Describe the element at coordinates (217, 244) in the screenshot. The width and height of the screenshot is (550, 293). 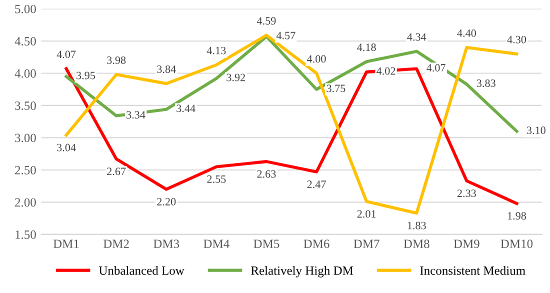
I see `x-tick-label: DM4` at that location.